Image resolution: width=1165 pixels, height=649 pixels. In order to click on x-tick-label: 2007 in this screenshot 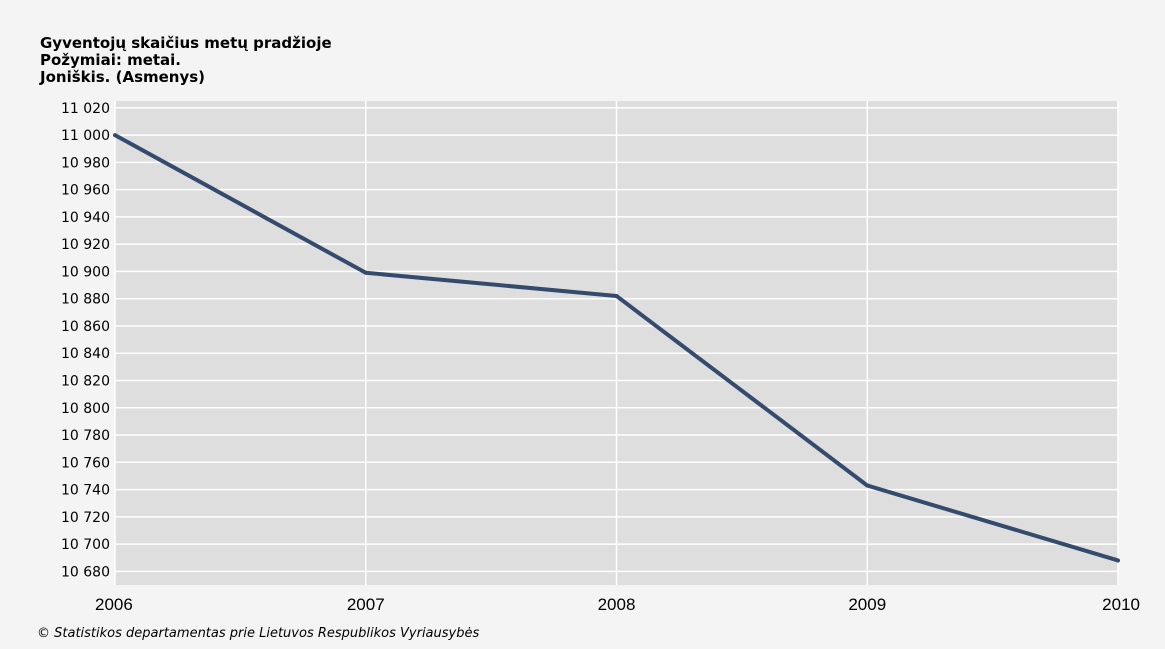, I will do `click(366, 604)`.